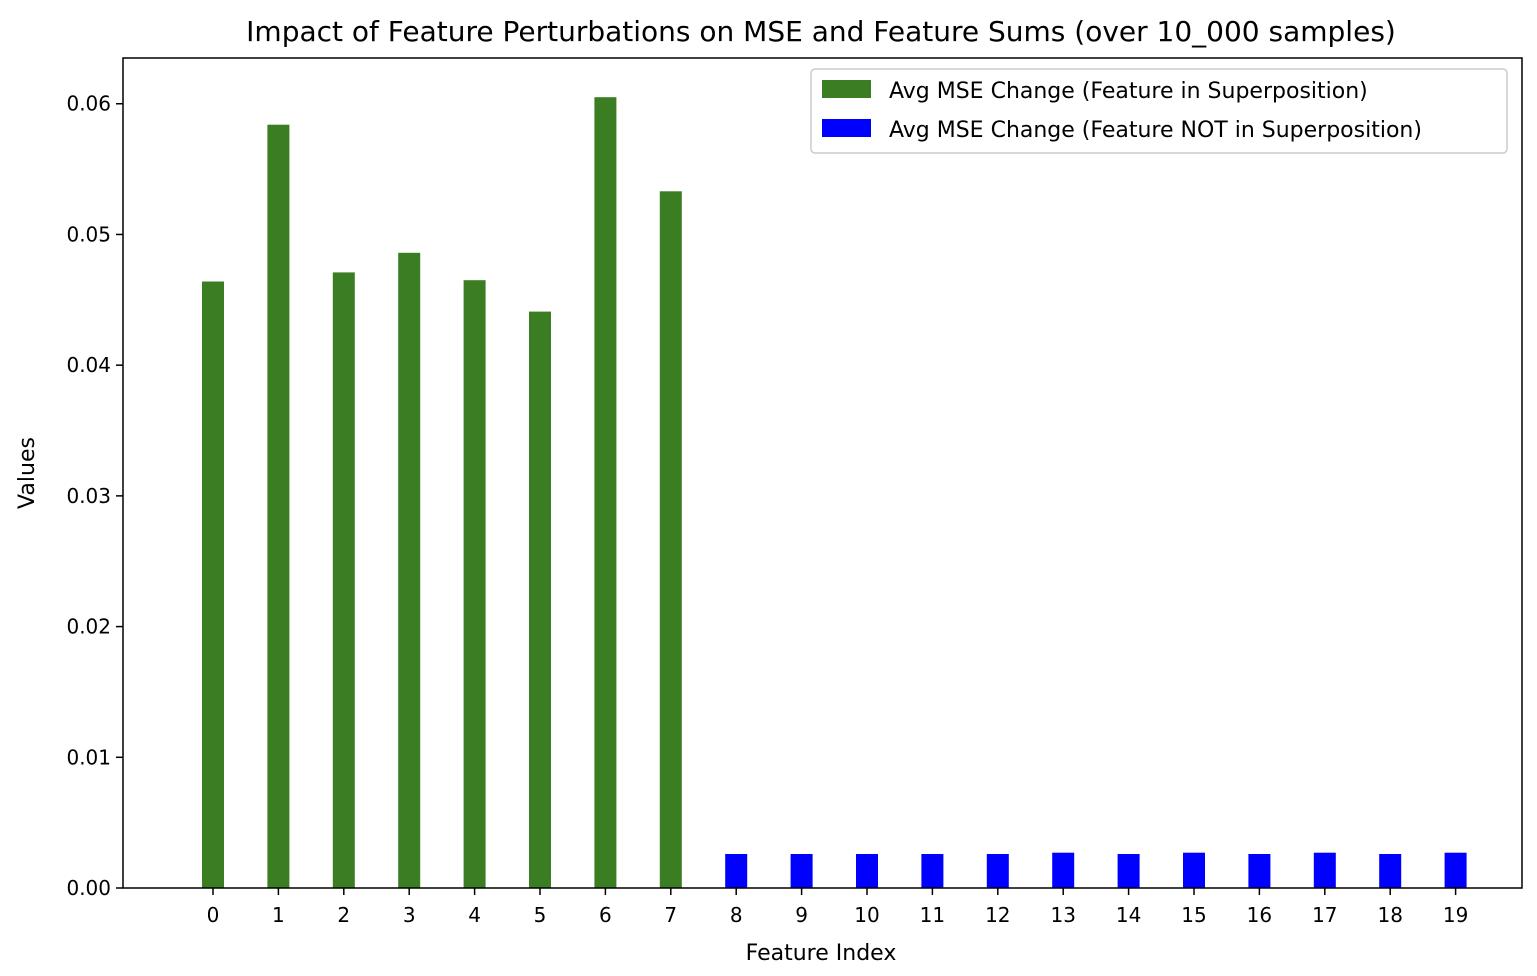 This screenshot has height=976, width=1537. I want to click on x-tick-label: 1, so click(278, 915).